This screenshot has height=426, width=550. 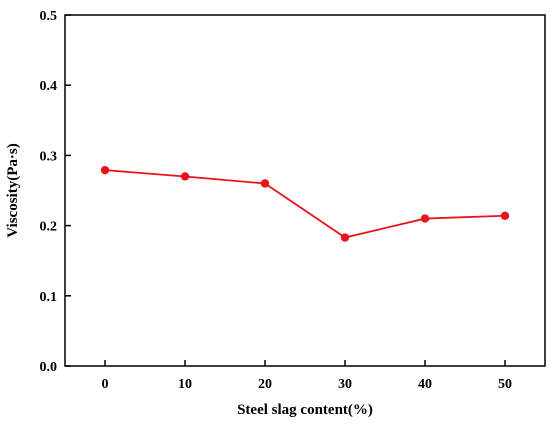 What do you see at coordinates (55, 192) in the screenshot?
I see `y-axis-ticks: 0.0 0.1 0.2 0.3 0.4 0.5` at bounding box center [55, 192].